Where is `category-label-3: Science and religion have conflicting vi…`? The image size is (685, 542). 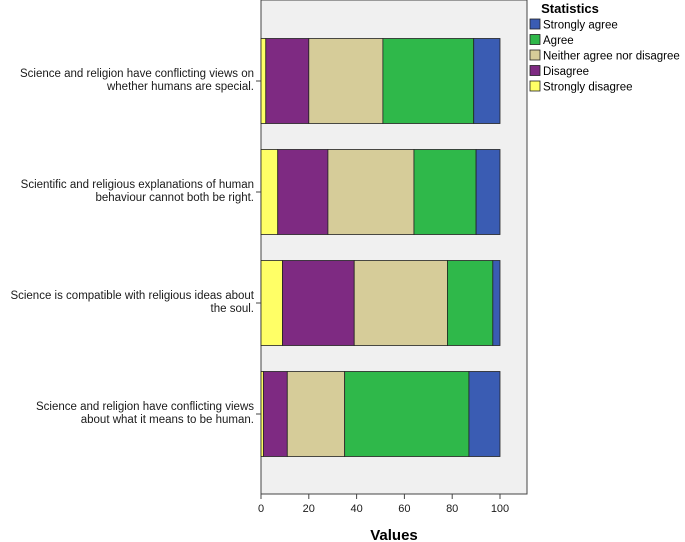
category-label-3: Science and religion have conflicting vi… is located at coordinates (145, 413).